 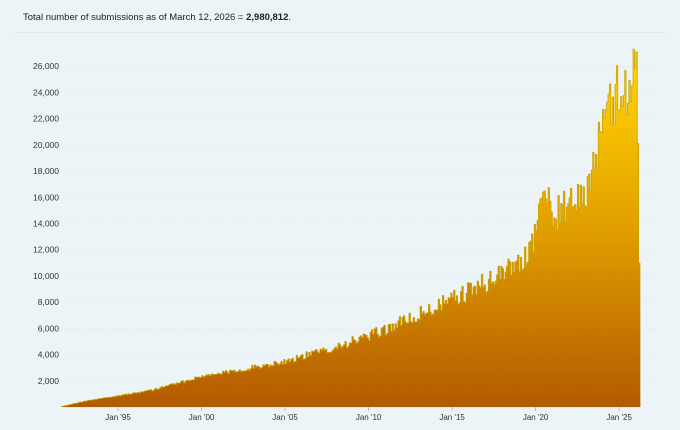 I want to click on header-divider, so click(x=340, y=32).